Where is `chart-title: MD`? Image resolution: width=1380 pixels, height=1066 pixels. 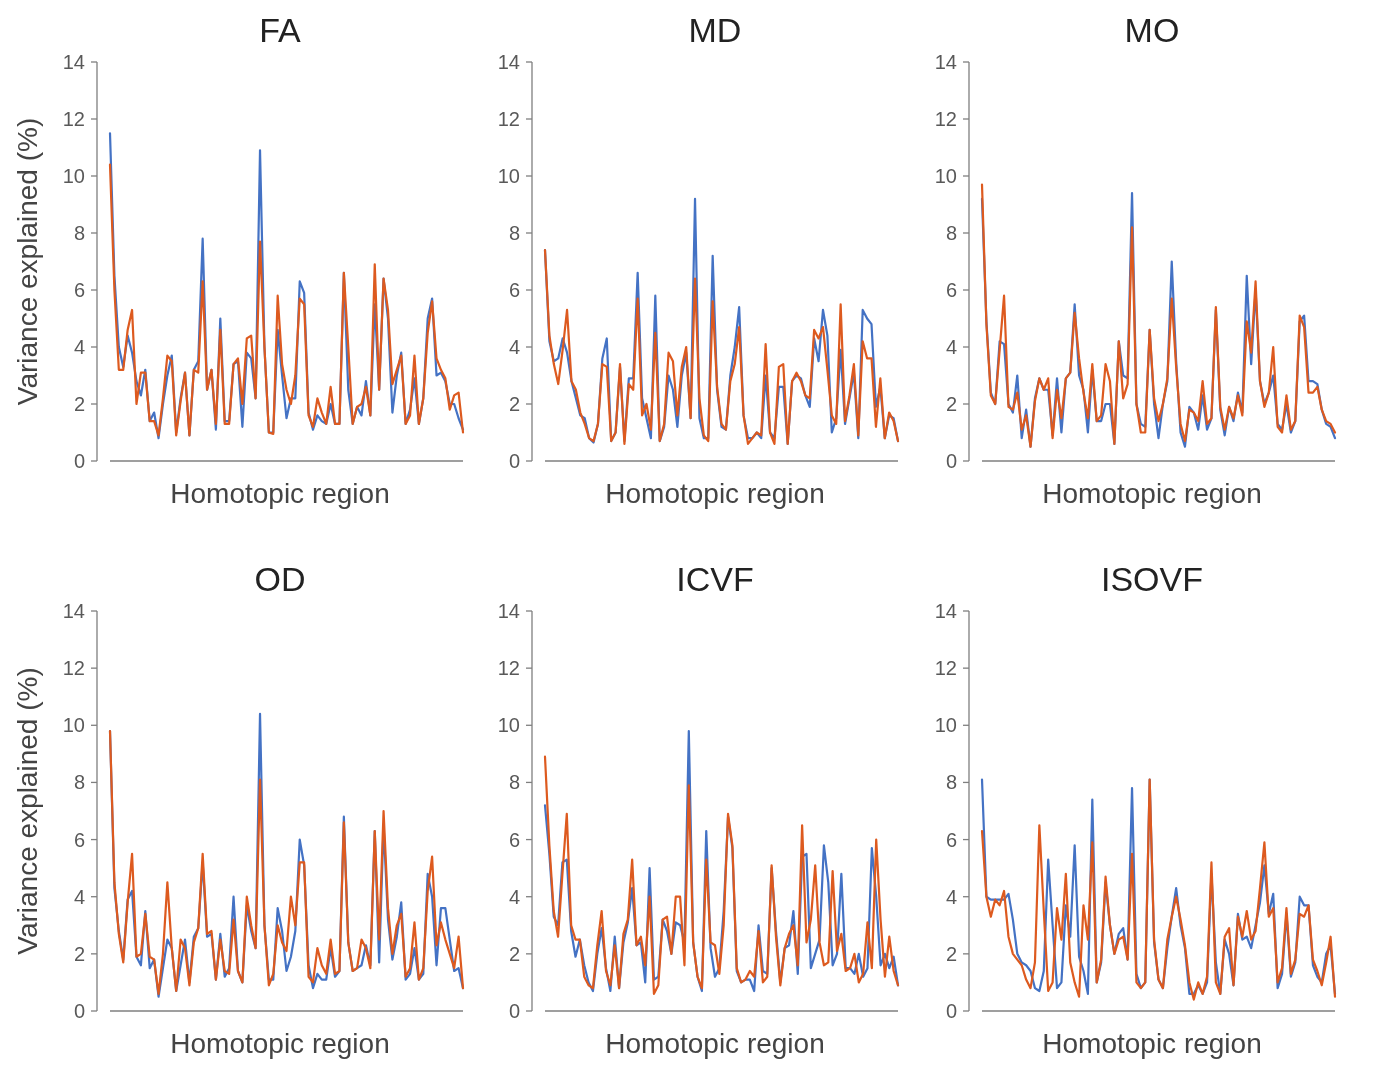 chart-title: MD is located at coordinates (715, 30).